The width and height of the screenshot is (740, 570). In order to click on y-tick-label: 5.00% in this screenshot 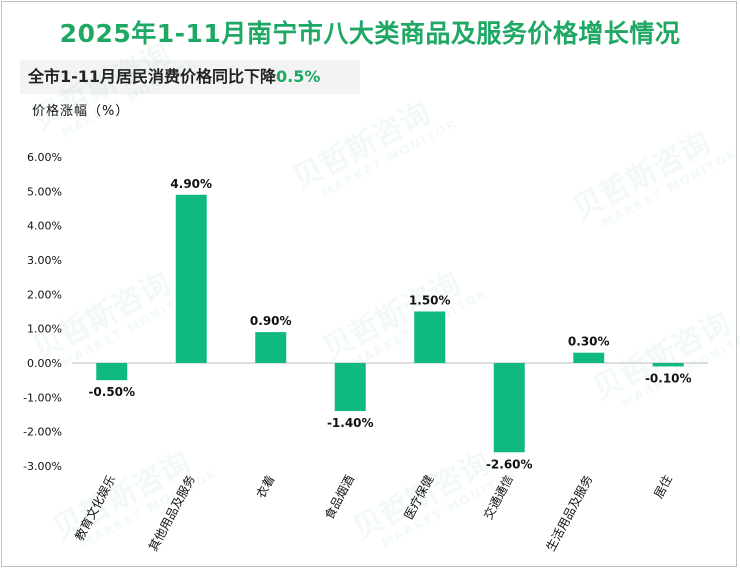, I will do `click(44, 191)`.